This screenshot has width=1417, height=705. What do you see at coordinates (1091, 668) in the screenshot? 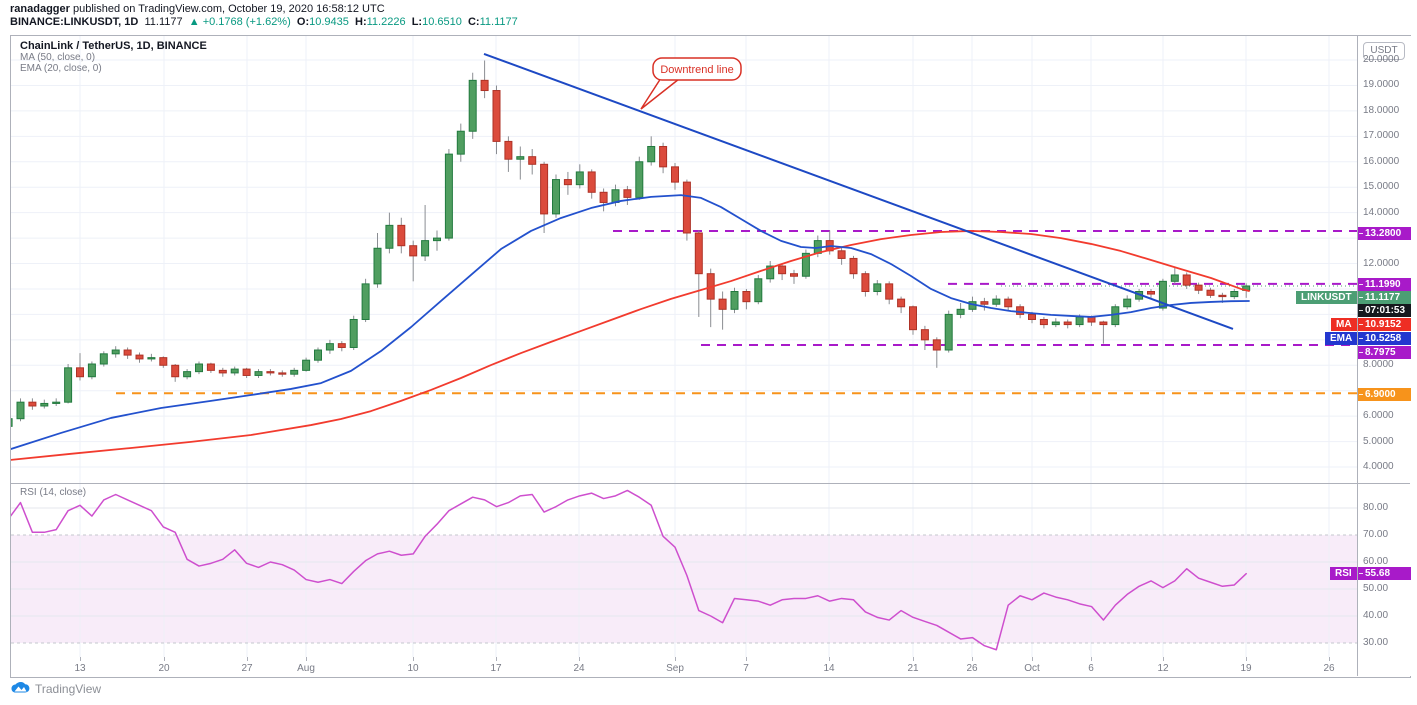
I see `time-tick-label: 6` at bounding box center [1091, 668].